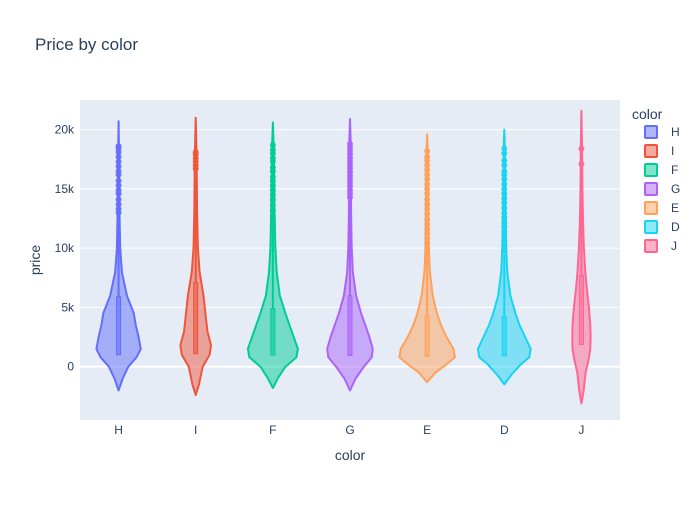 Image resolution: width=700 pixels, height=505 pixels. I want to click on legend-item-J: J, so click(660, 246).